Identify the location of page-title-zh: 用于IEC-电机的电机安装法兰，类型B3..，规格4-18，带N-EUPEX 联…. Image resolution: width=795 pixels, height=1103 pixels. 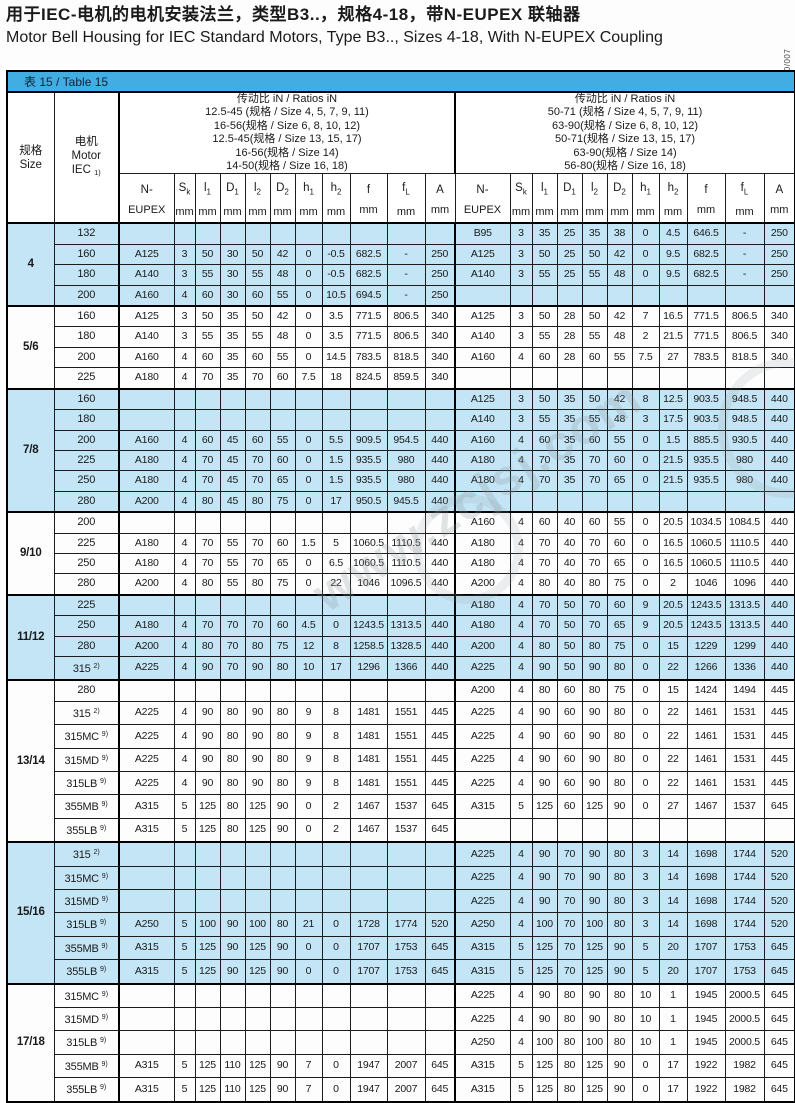
(293, 14).